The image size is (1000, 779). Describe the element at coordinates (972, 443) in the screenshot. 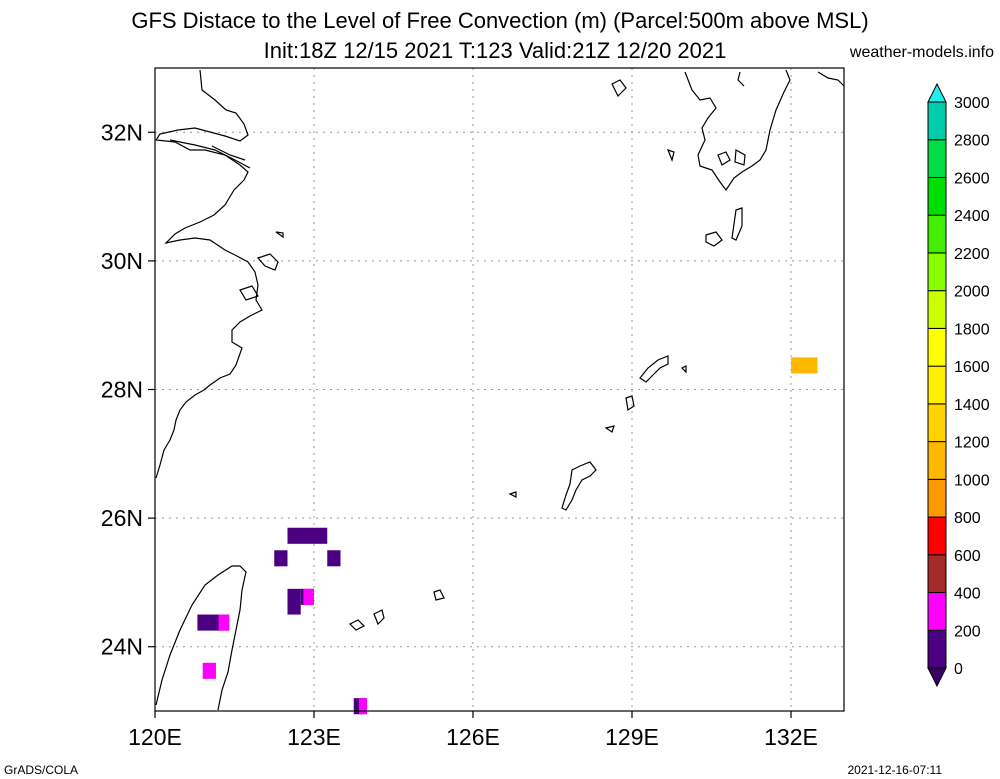

I see `colorbar-level-label: 1200` at that location.